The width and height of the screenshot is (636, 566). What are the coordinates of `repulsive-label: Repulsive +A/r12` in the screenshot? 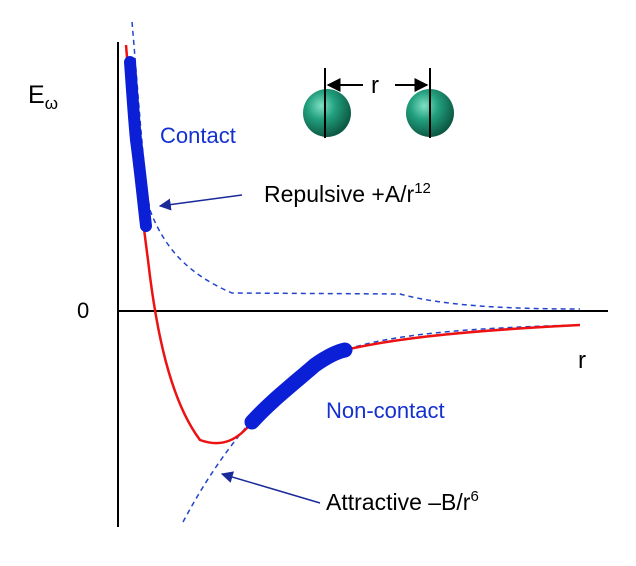 It's located at (347, 193).